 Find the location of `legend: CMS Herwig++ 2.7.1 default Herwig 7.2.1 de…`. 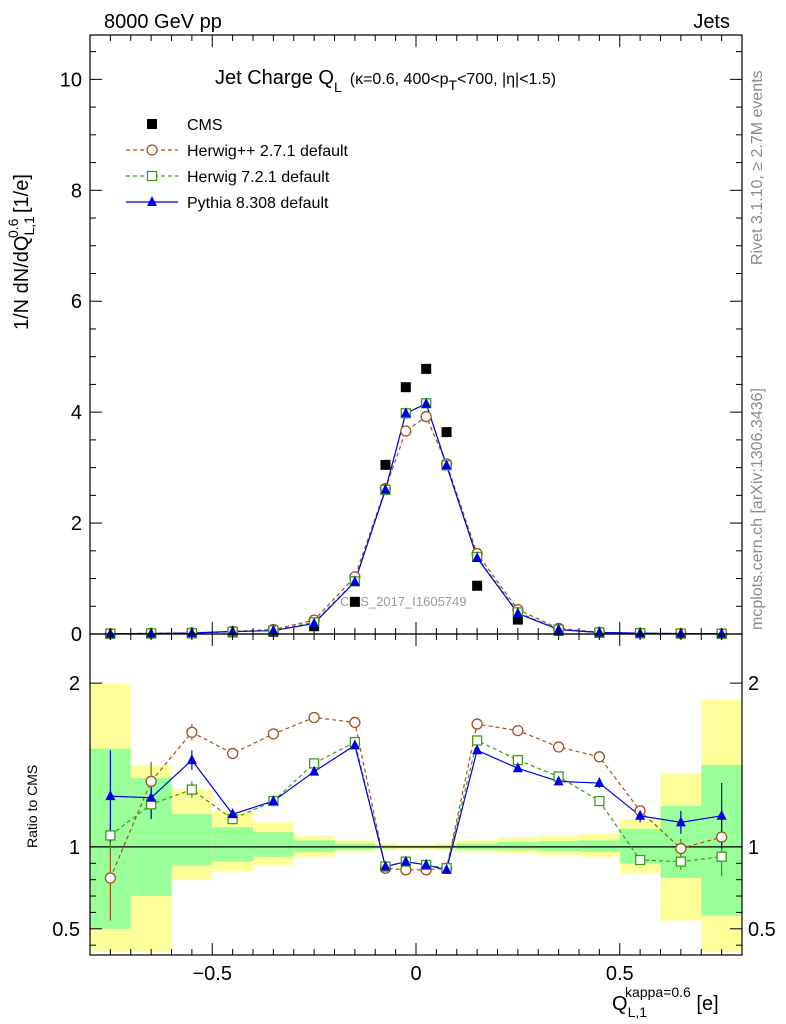

legend: CMS Herwig++ 2.7.1 default Herwig 7.2.1 de… is located at coordinates (237, 164).